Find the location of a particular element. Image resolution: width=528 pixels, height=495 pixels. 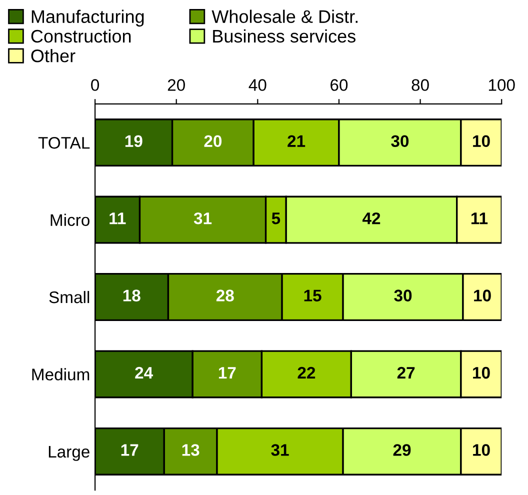

x-tick-label: 20 is located at coordinates (176, 85).